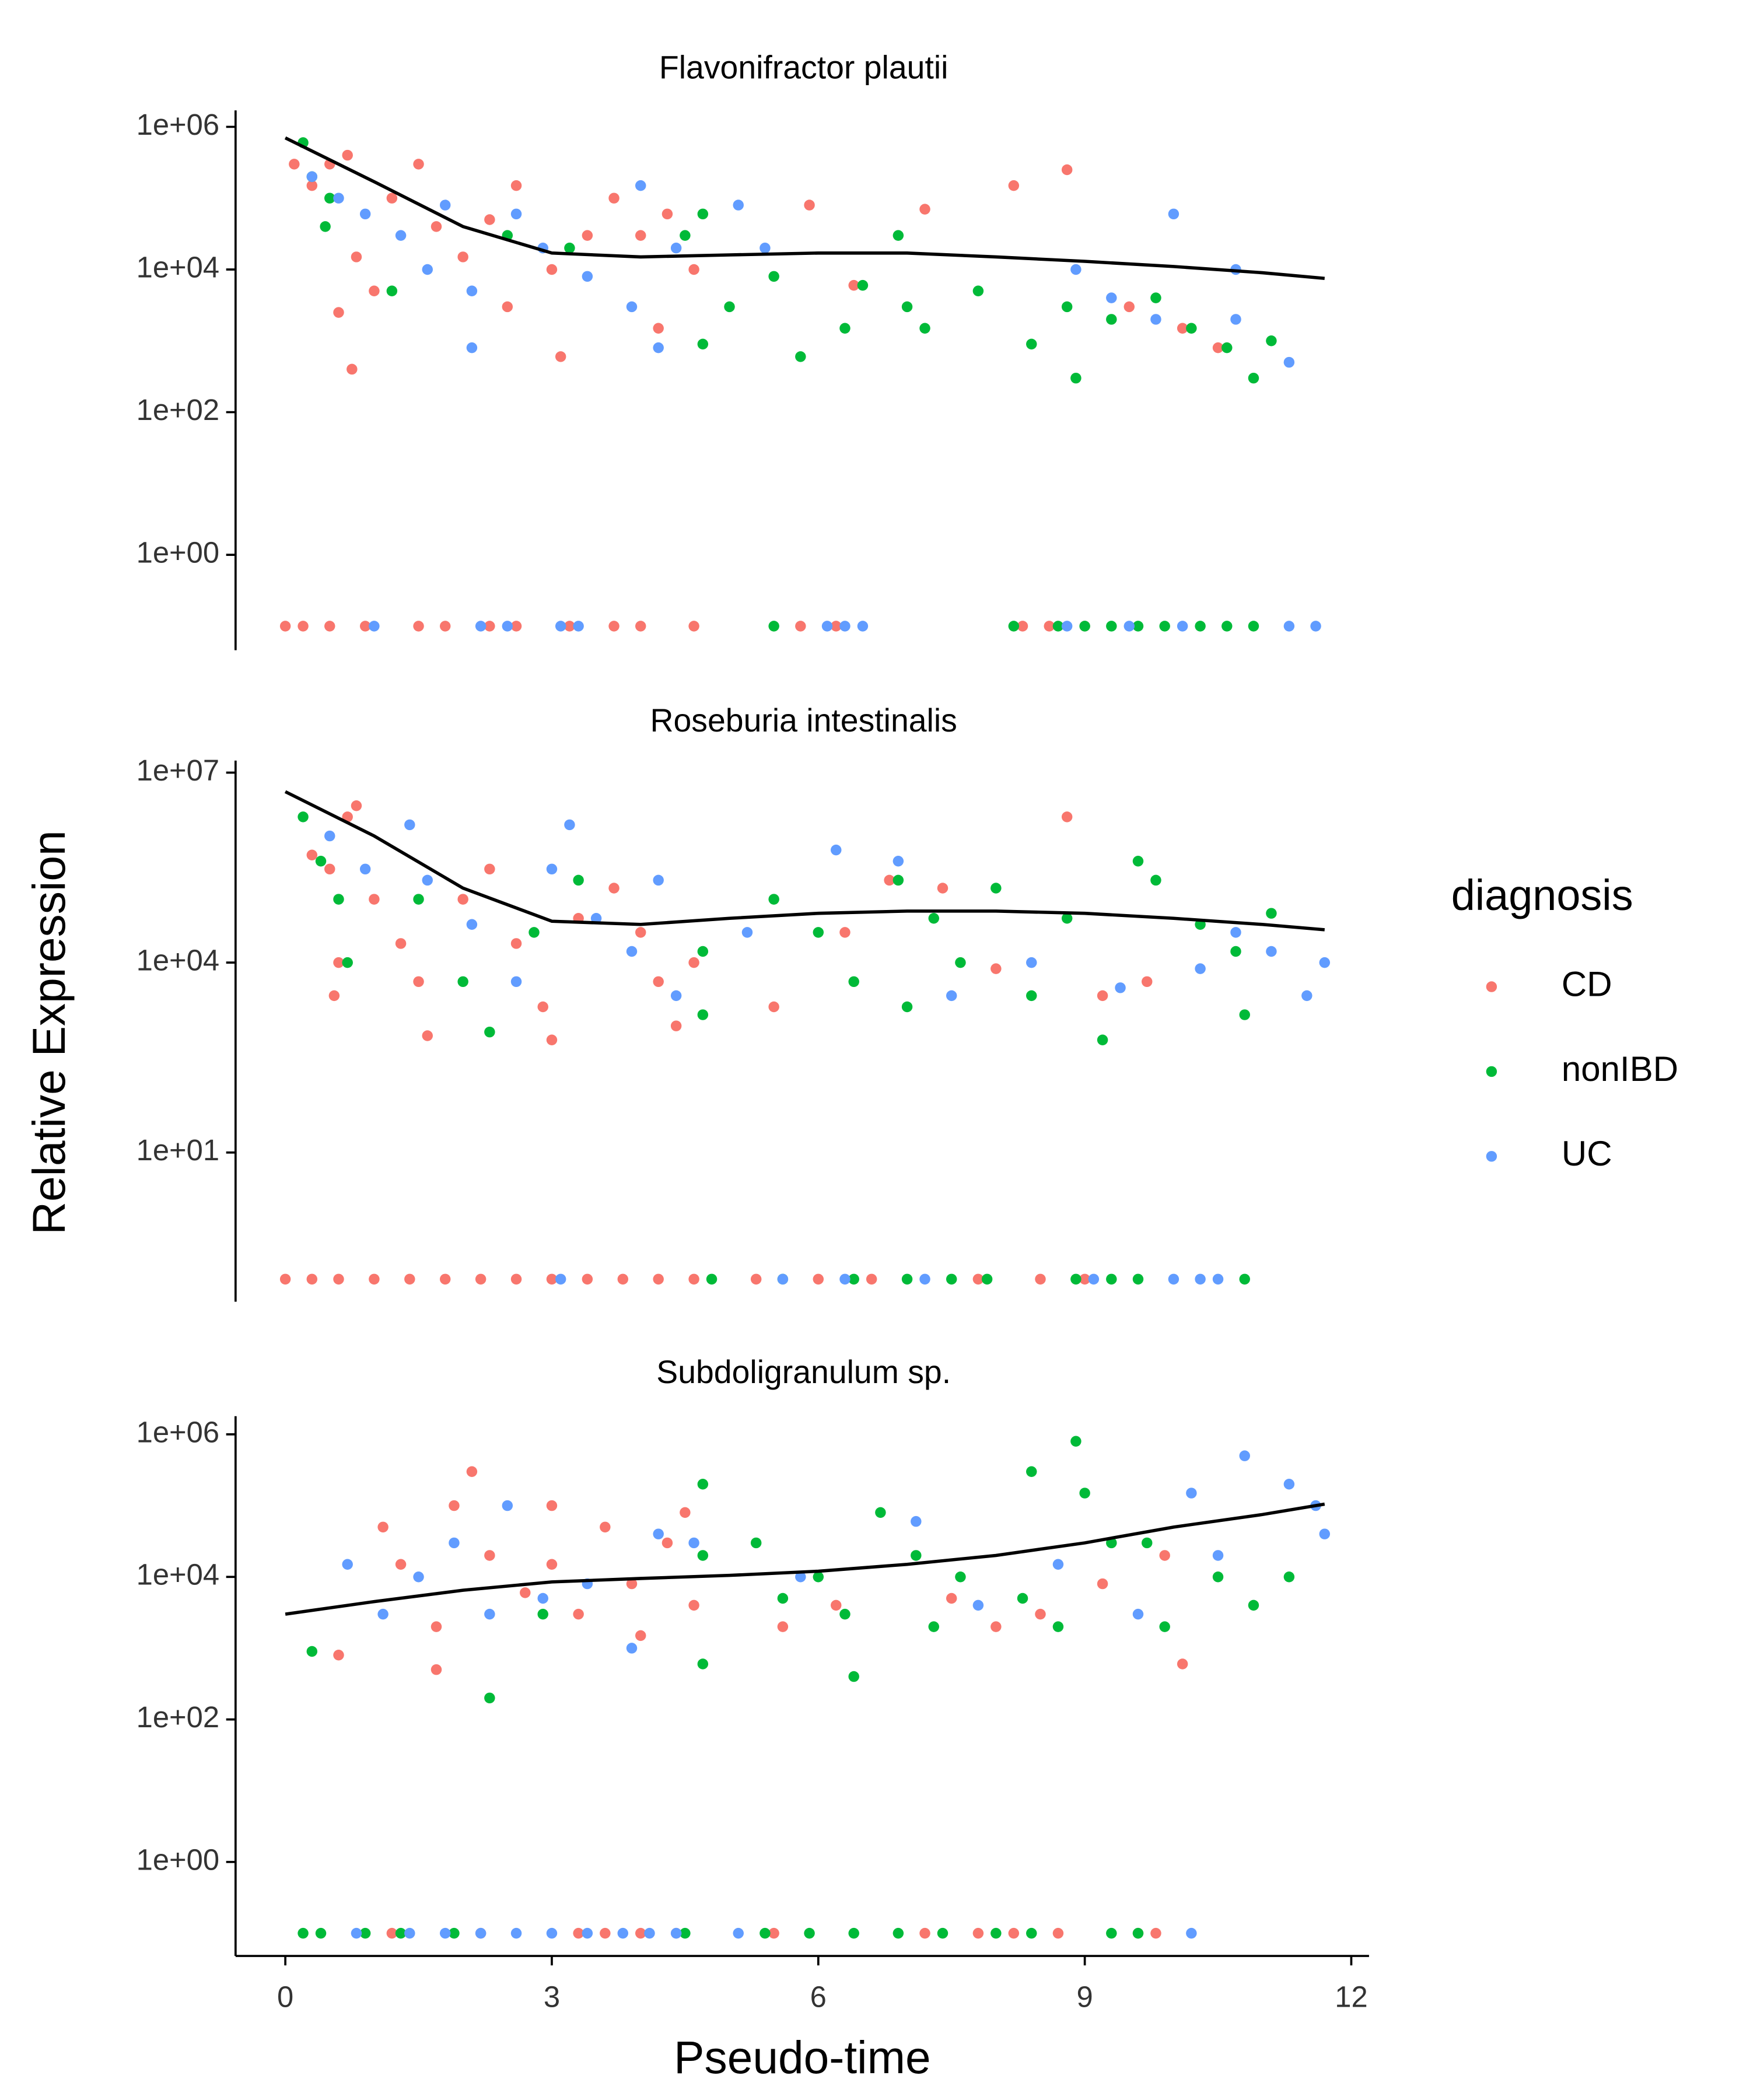  What do you see at coordinates (1587, 1153) in the screenshot?
I see `legend-label: UC` at bounding box center [1587, 1153].